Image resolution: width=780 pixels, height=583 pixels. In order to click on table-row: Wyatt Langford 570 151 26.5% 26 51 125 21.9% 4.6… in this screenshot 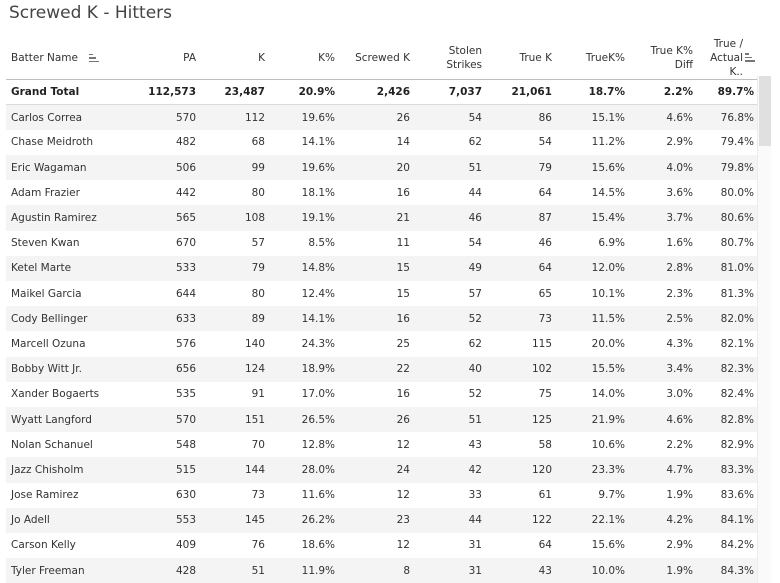, I will do `click(381, 419)`.